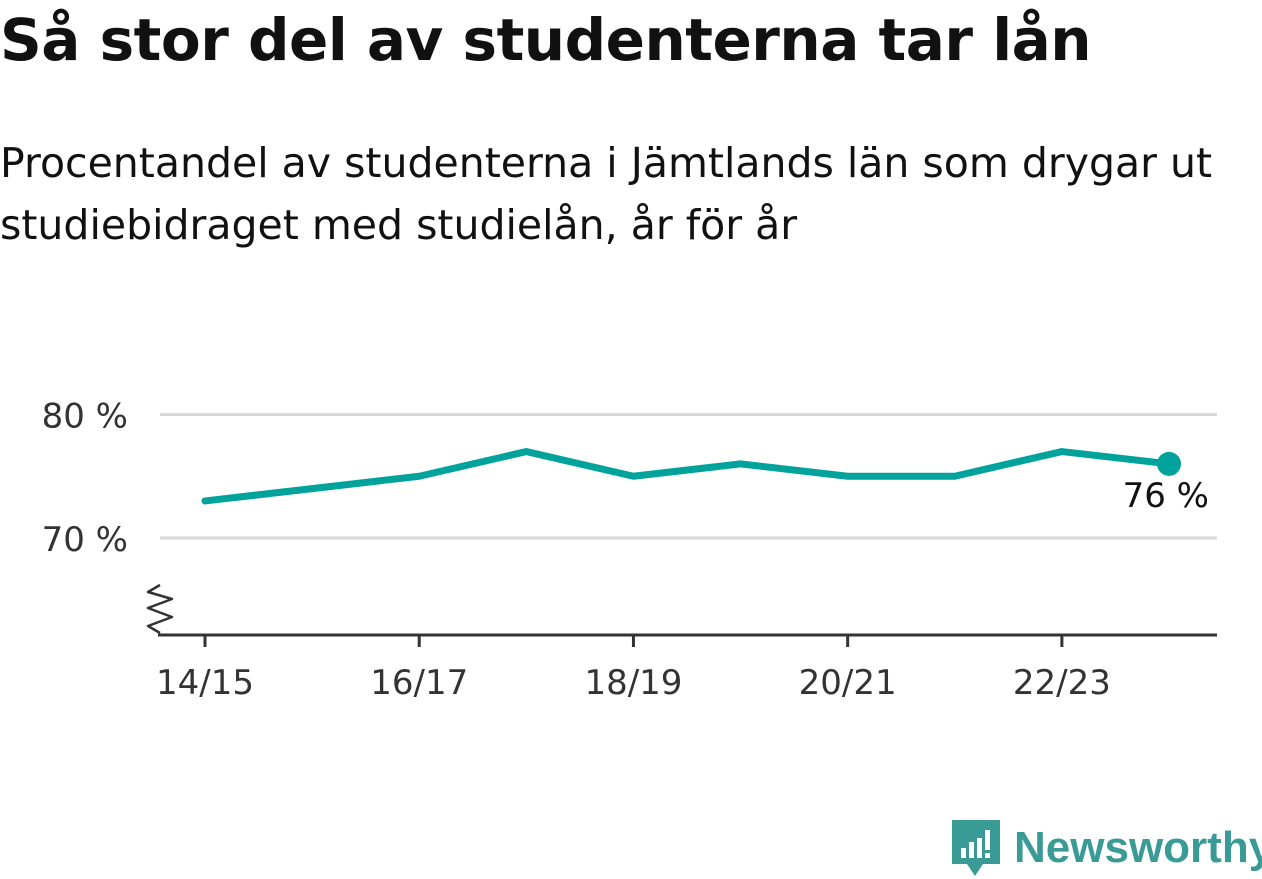 The height and width of the screenshot is (879, 1262). Describe the element at coordinates (85, 540) in the screenshot. I see `y-tick-label: 70 %` at that location.